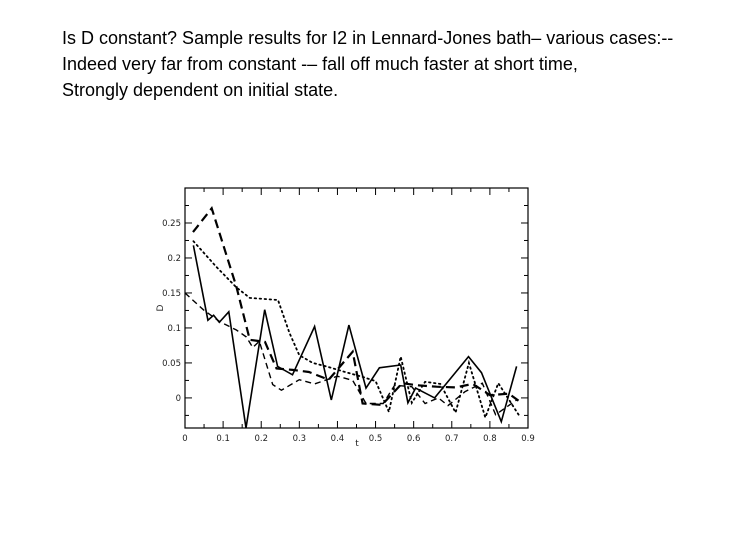  Describe the element at coordinates (376, 439) in the screenshot. I see `x-tick-label: 0.5` at that location.